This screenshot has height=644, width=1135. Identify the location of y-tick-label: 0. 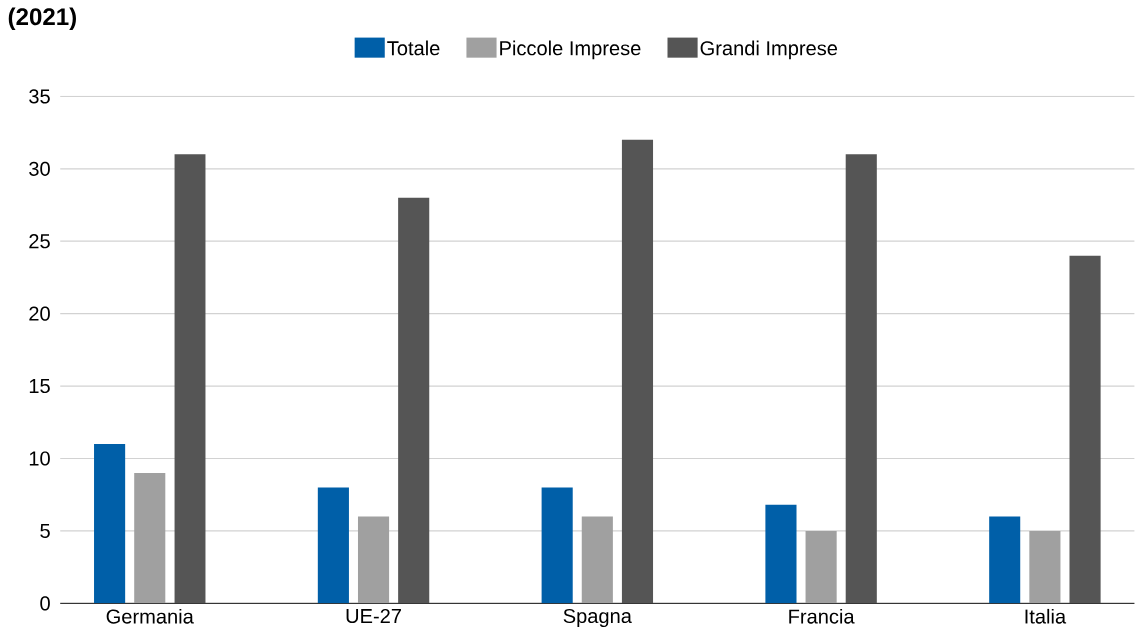
(45, 603).